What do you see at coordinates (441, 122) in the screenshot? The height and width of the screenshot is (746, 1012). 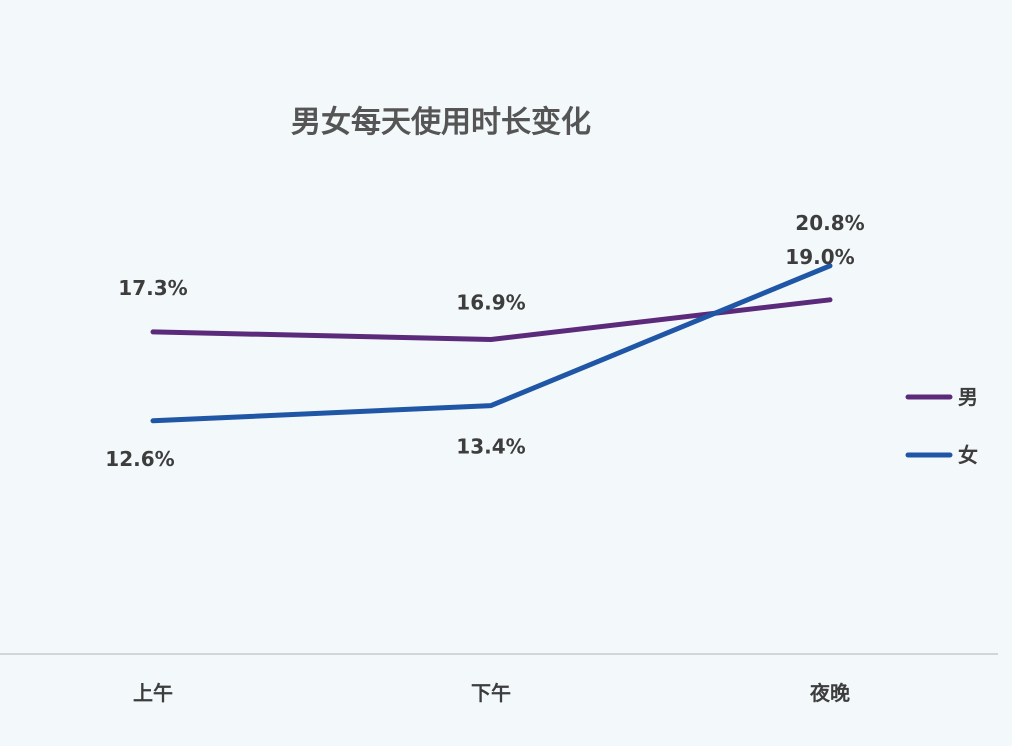 I see `chart-title: 男女每天使用时长变化` at bounding box center [441, 122].